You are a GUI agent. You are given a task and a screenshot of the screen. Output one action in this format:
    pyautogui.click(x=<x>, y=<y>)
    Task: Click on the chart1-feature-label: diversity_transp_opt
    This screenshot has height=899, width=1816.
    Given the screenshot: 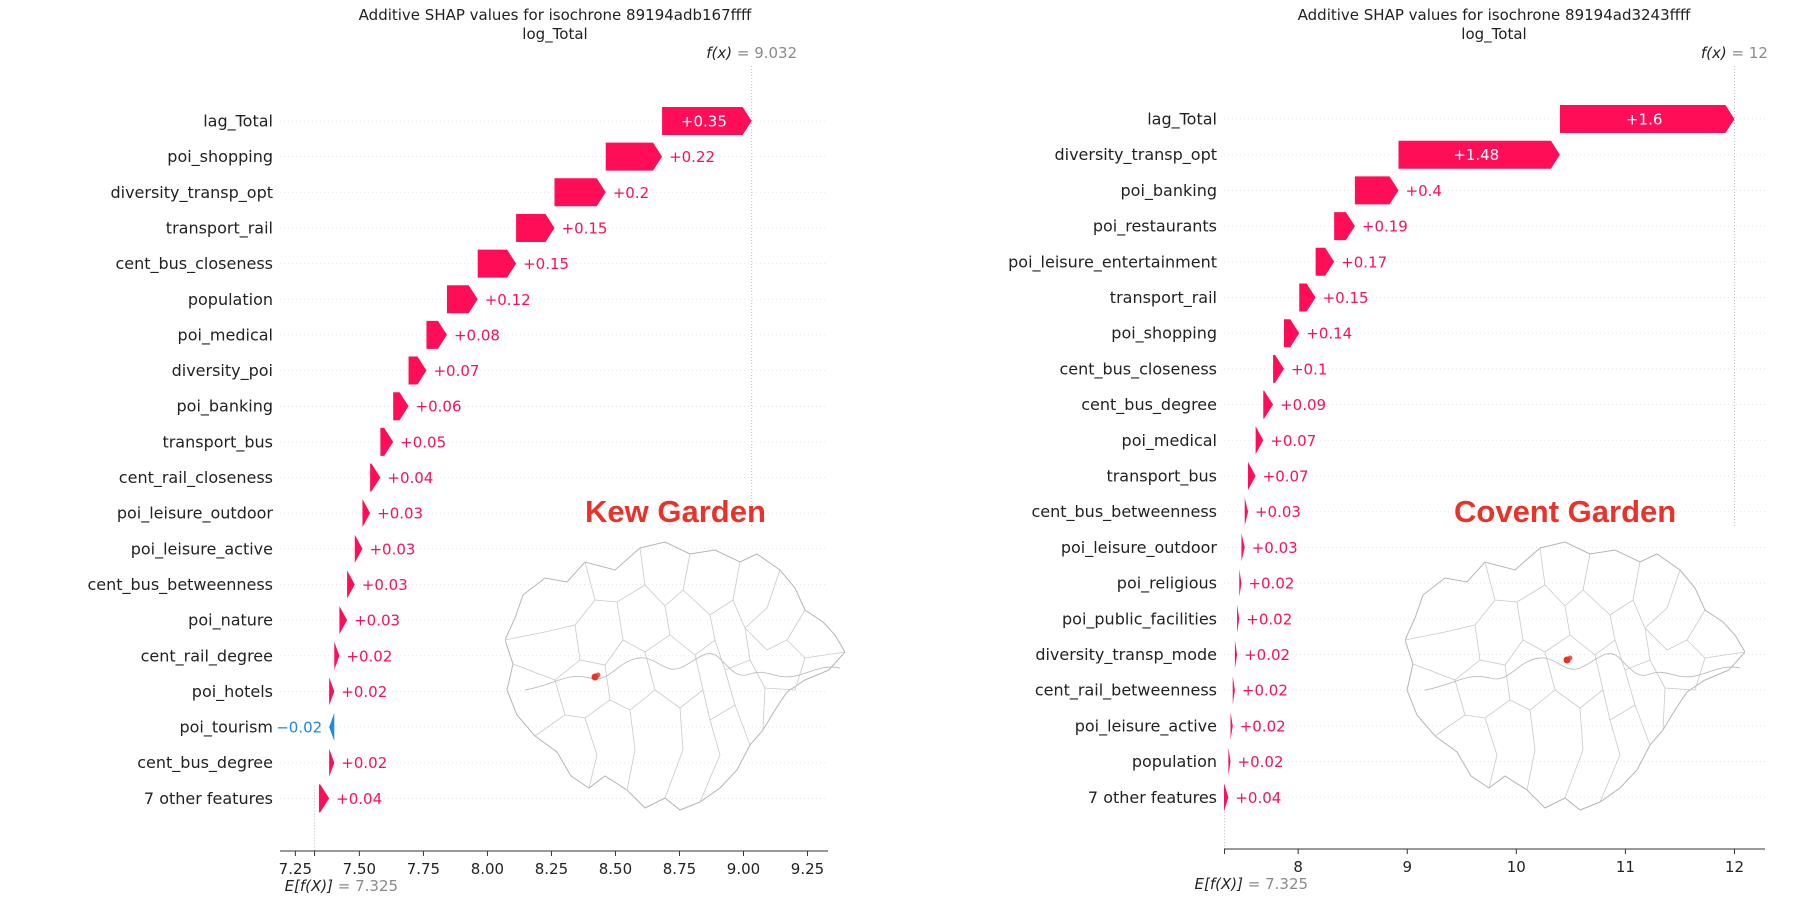 What is the action you would take?
    pyautogui.click(x=1135, y=155)
    